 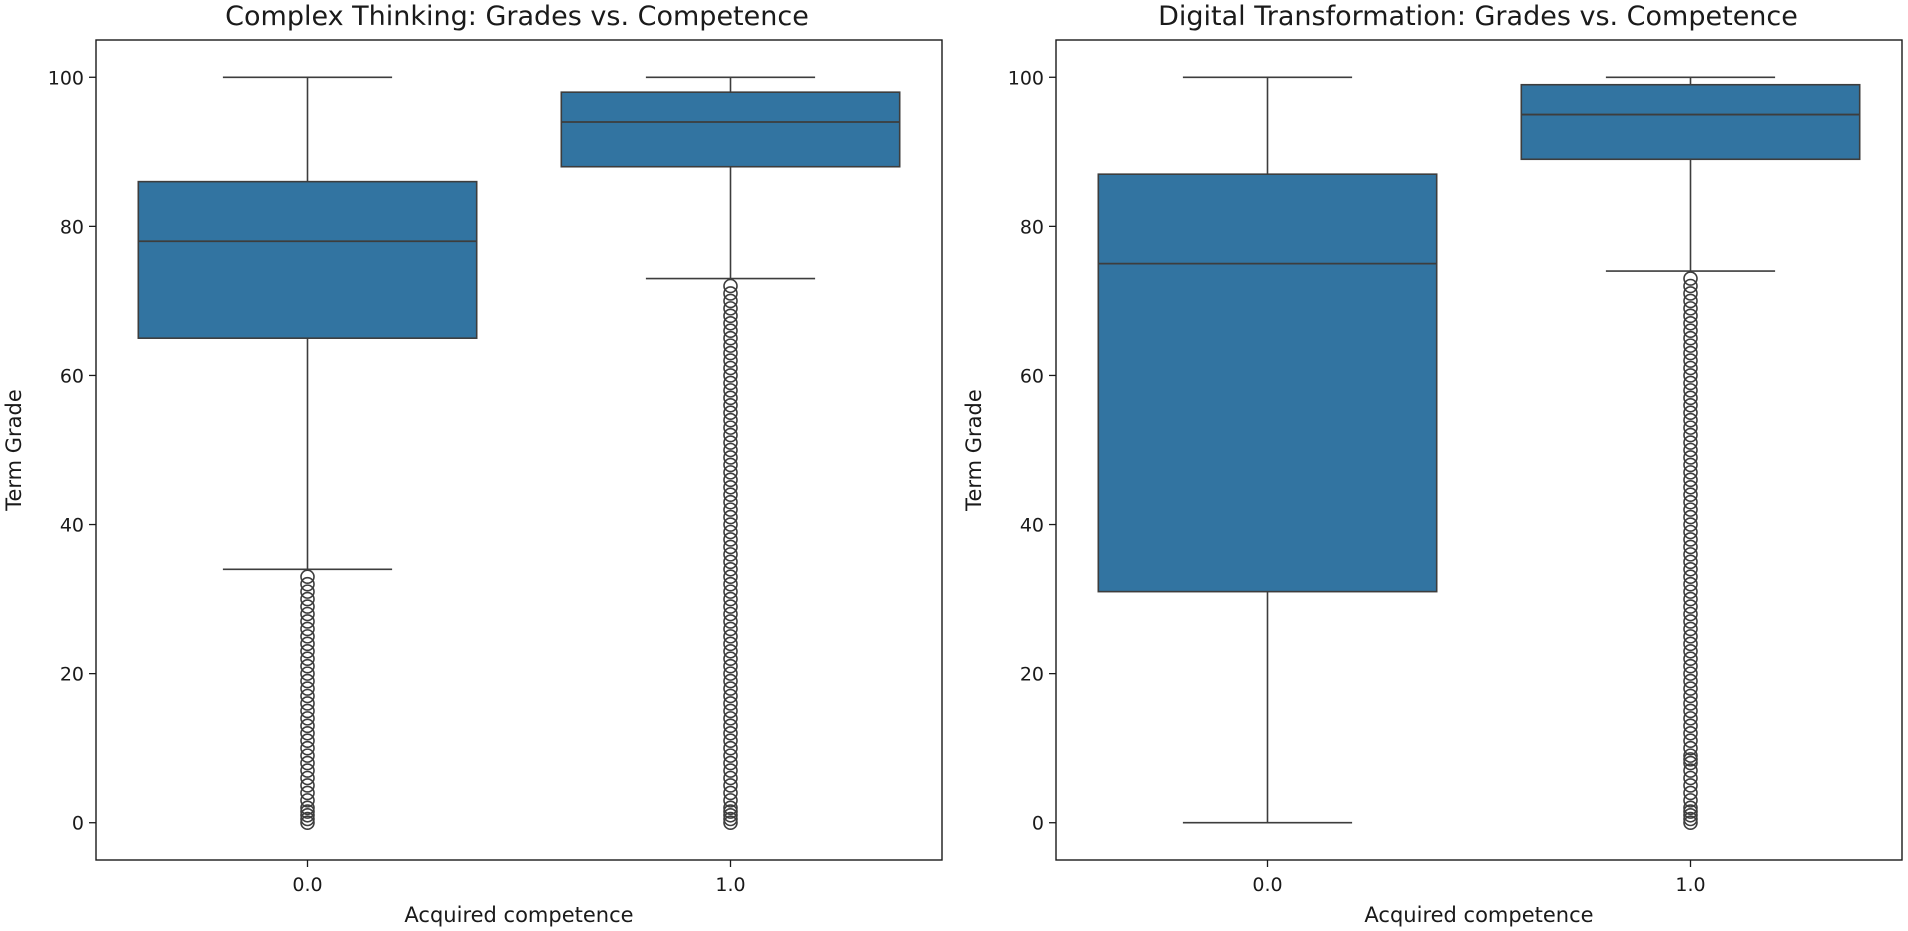 What do you see at coordinates (72, 451) in the screenshot?
I see `y-axis: 0 20 40 60 80 100` at bounding box center [72, 451].